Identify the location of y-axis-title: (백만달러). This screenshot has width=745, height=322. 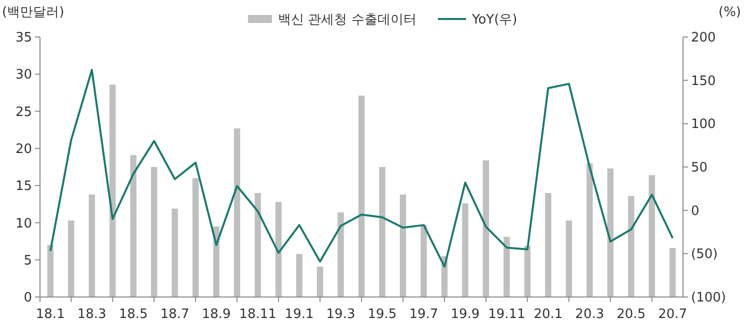
(33, 12).